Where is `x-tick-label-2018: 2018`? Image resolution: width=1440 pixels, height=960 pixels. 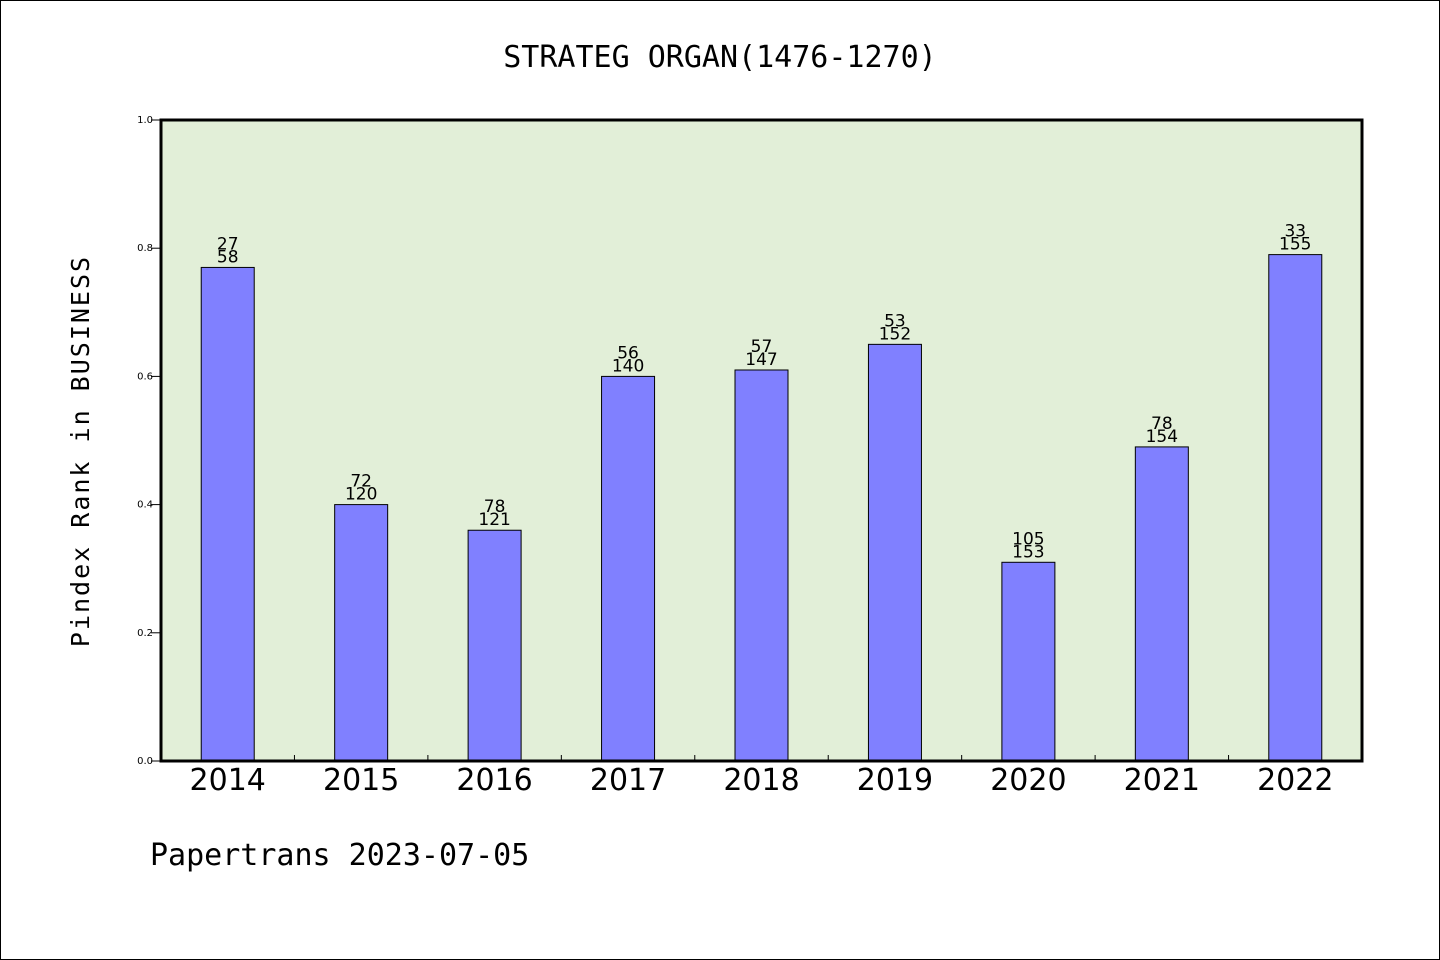 x-tick-label-2018: 2018 is located at coordinates (761, 780).